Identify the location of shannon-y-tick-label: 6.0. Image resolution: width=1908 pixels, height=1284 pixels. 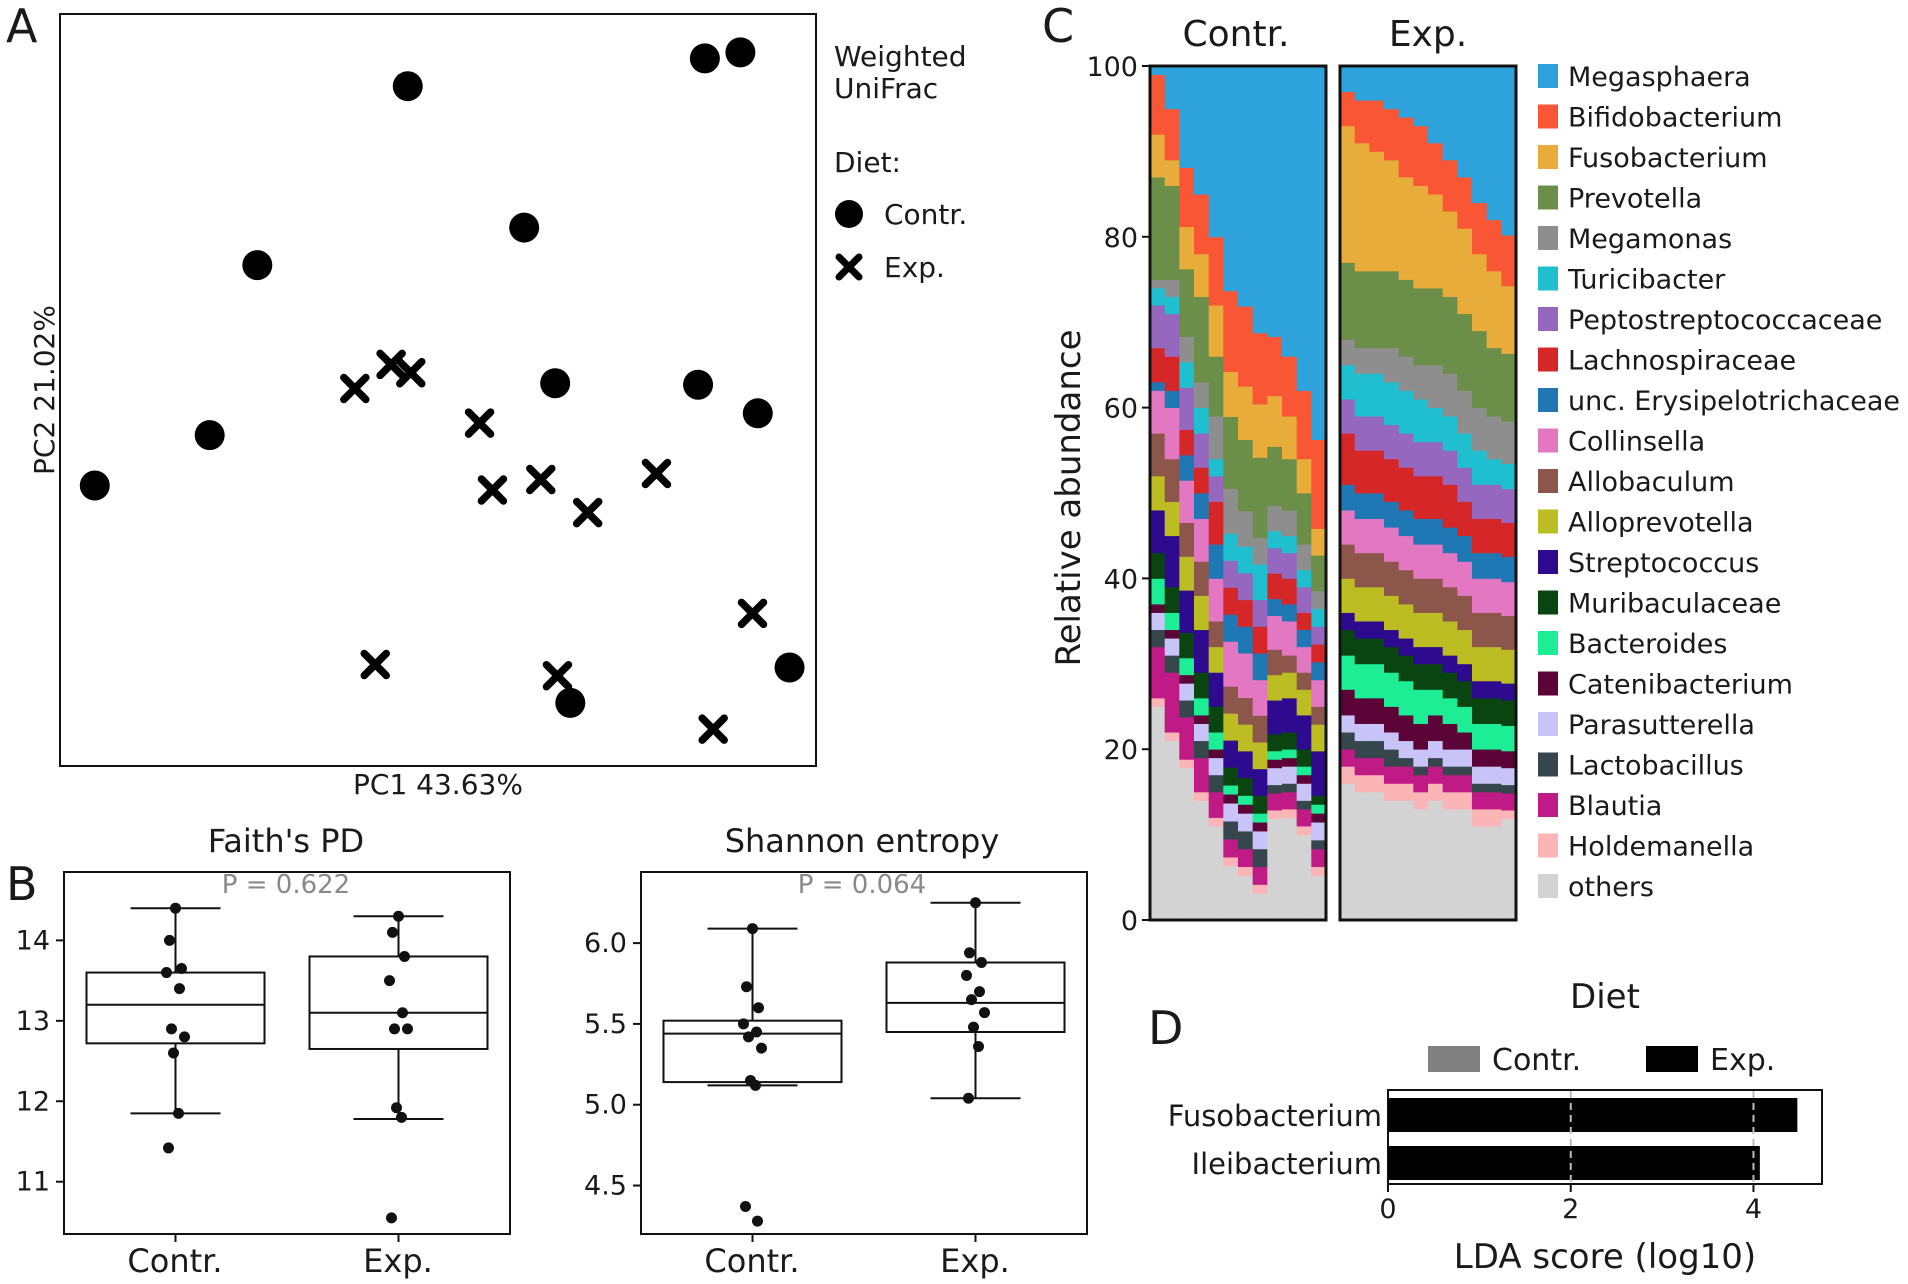
(605, 943).